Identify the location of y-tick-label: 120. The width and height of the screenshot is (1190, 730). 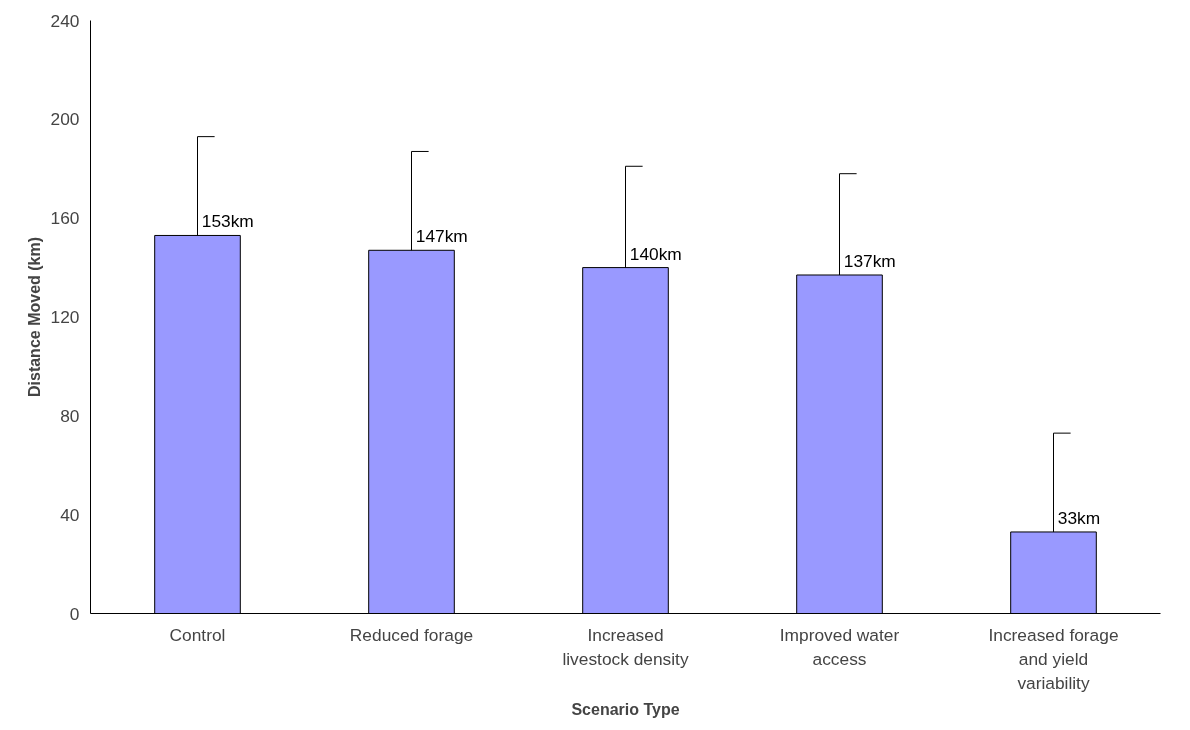
(65, 317).